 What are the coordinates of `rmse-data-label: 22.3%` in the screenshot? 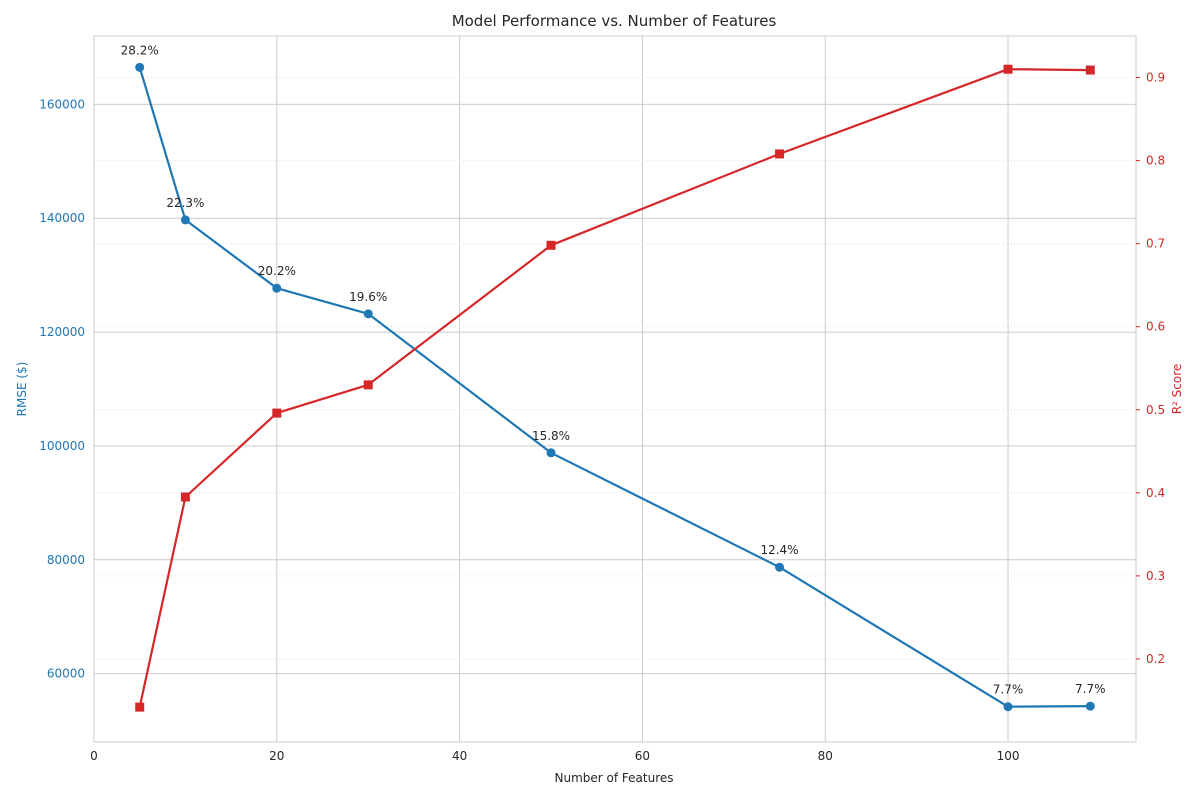 It's located at (185, 203).